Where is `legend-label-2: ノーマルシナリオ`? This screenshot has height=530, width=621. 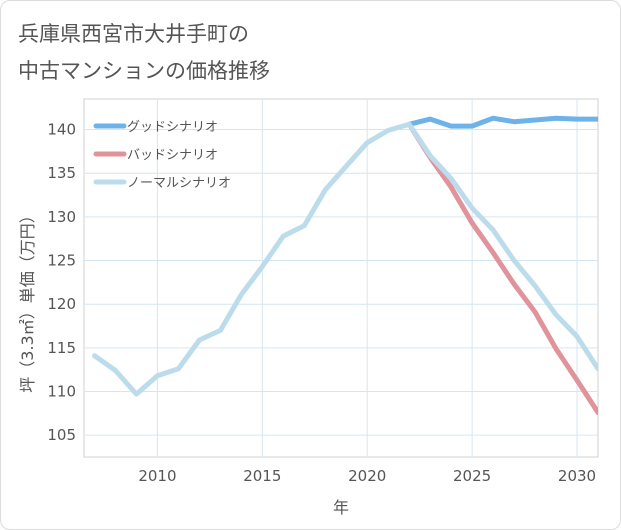
legend-label-2: ノーマルシナリオ is located at coordinates (179, 183).